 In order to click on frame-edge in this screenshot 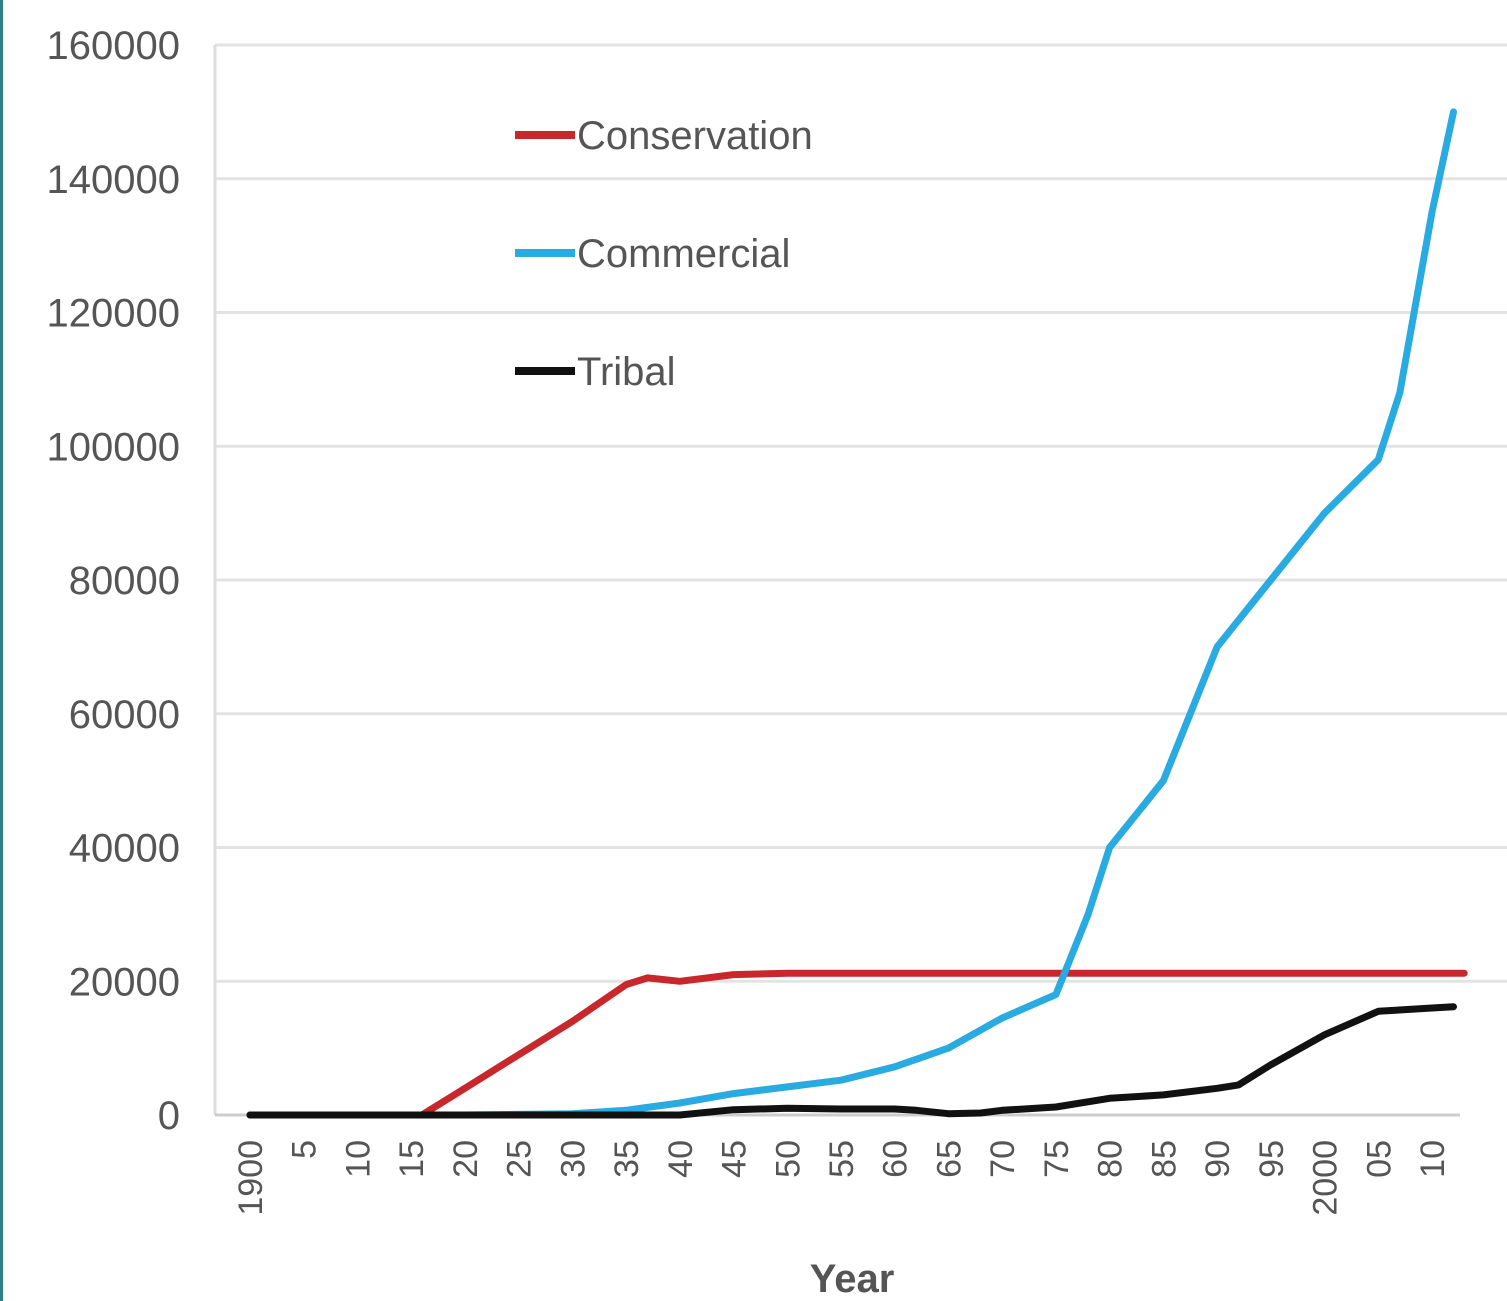, I will do `click(1, 650)`.